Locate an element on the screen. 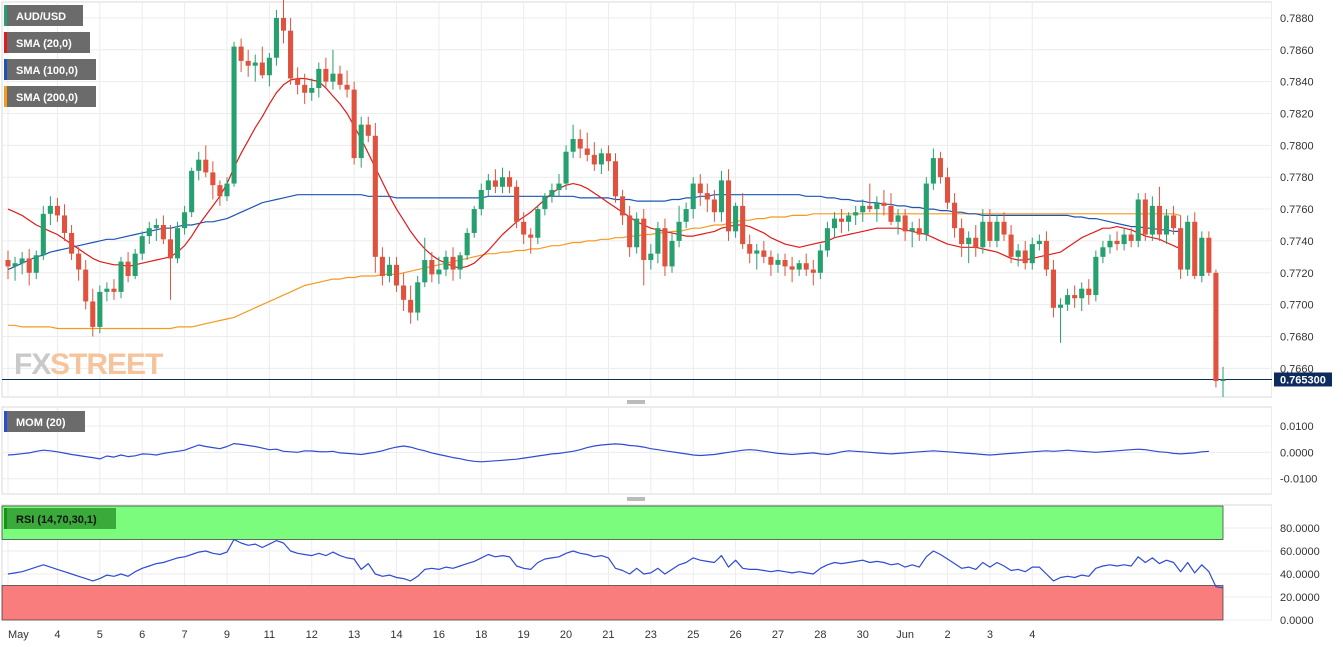 The width and height of the screenshot is (1343, 647). time-tick-label: 6 is located at coordinates (142, 635).